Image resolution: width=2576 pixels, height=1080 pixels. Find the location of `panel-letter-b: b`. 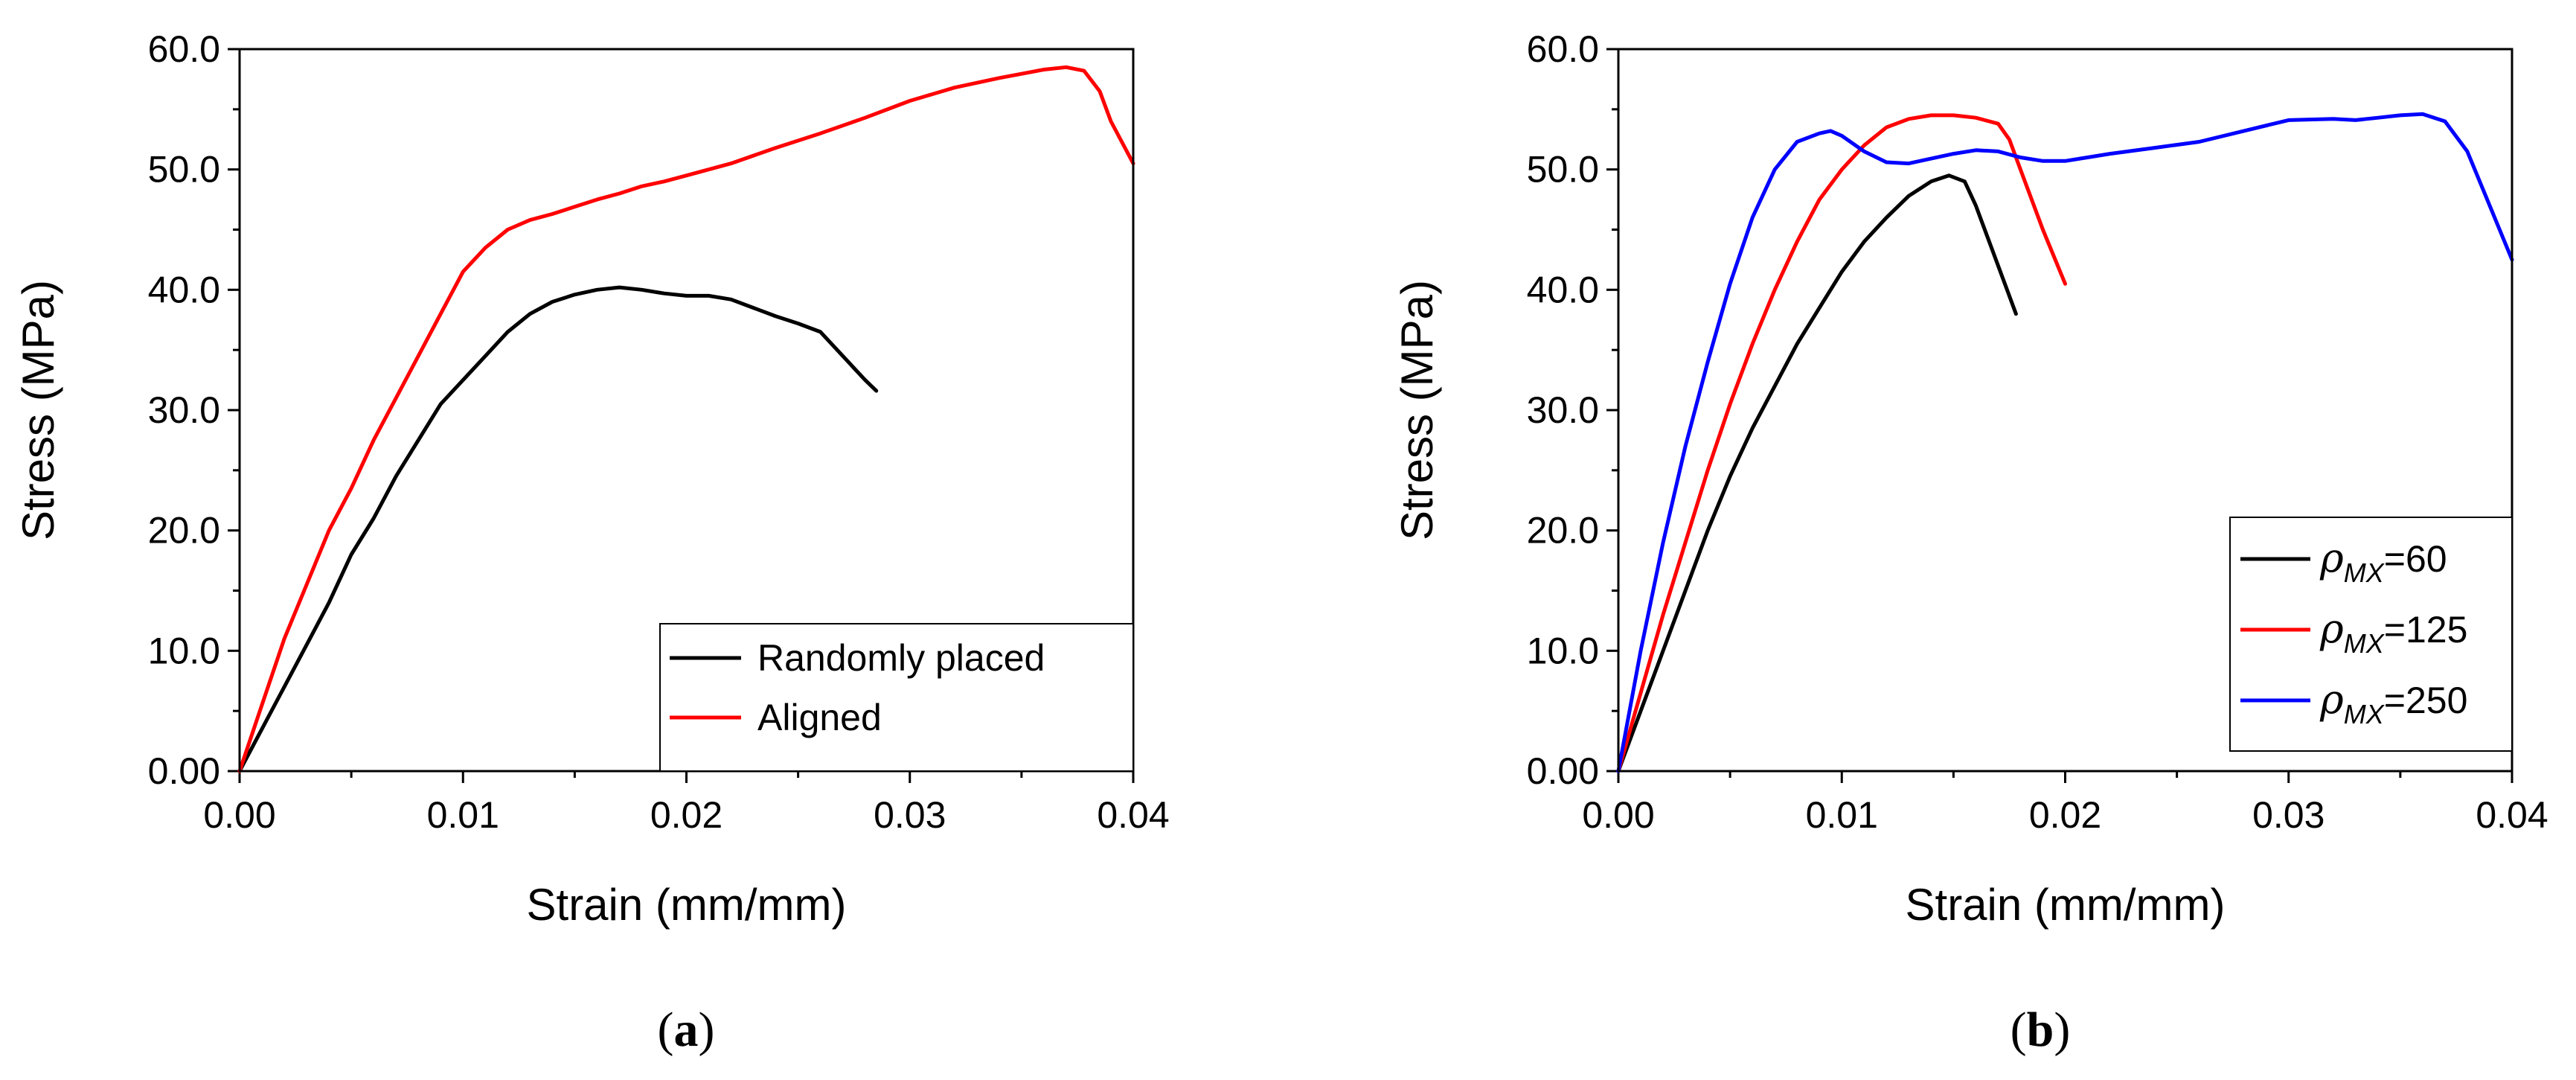

panel-letter-b: b is located at coordinates (2041, 1030).